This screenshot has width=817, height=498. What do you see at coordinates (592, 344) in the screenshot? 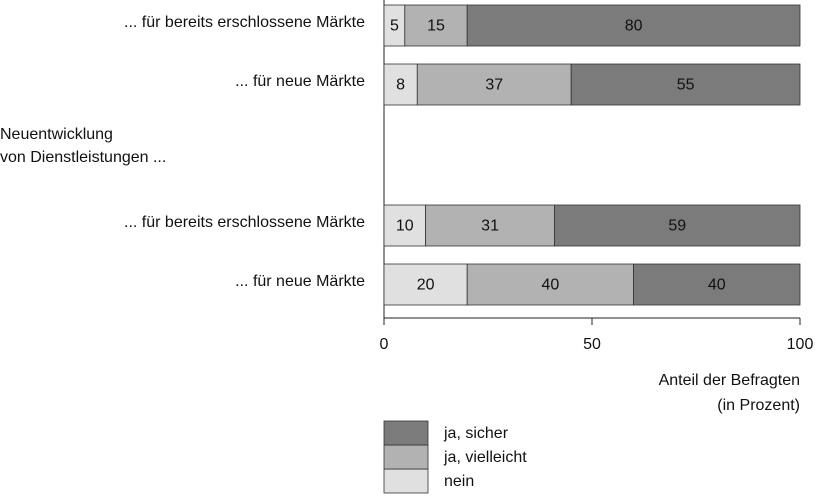
I see `x-tick-label: 50` at bounding box center [592, 344].